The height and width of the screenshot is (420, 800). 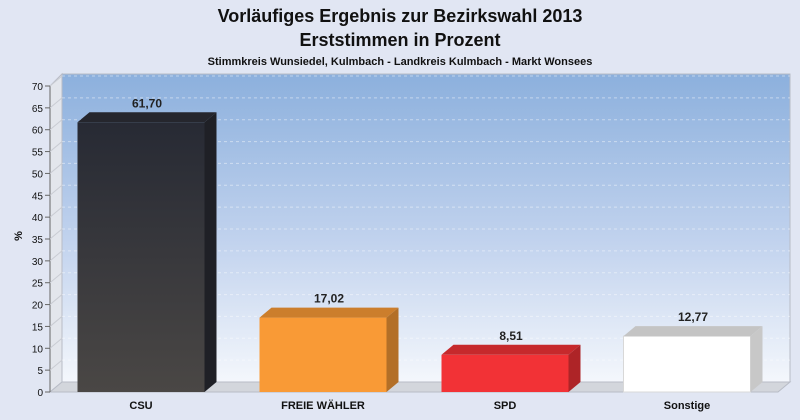 I want to click on bar-csu, so click(x=147, y=252).